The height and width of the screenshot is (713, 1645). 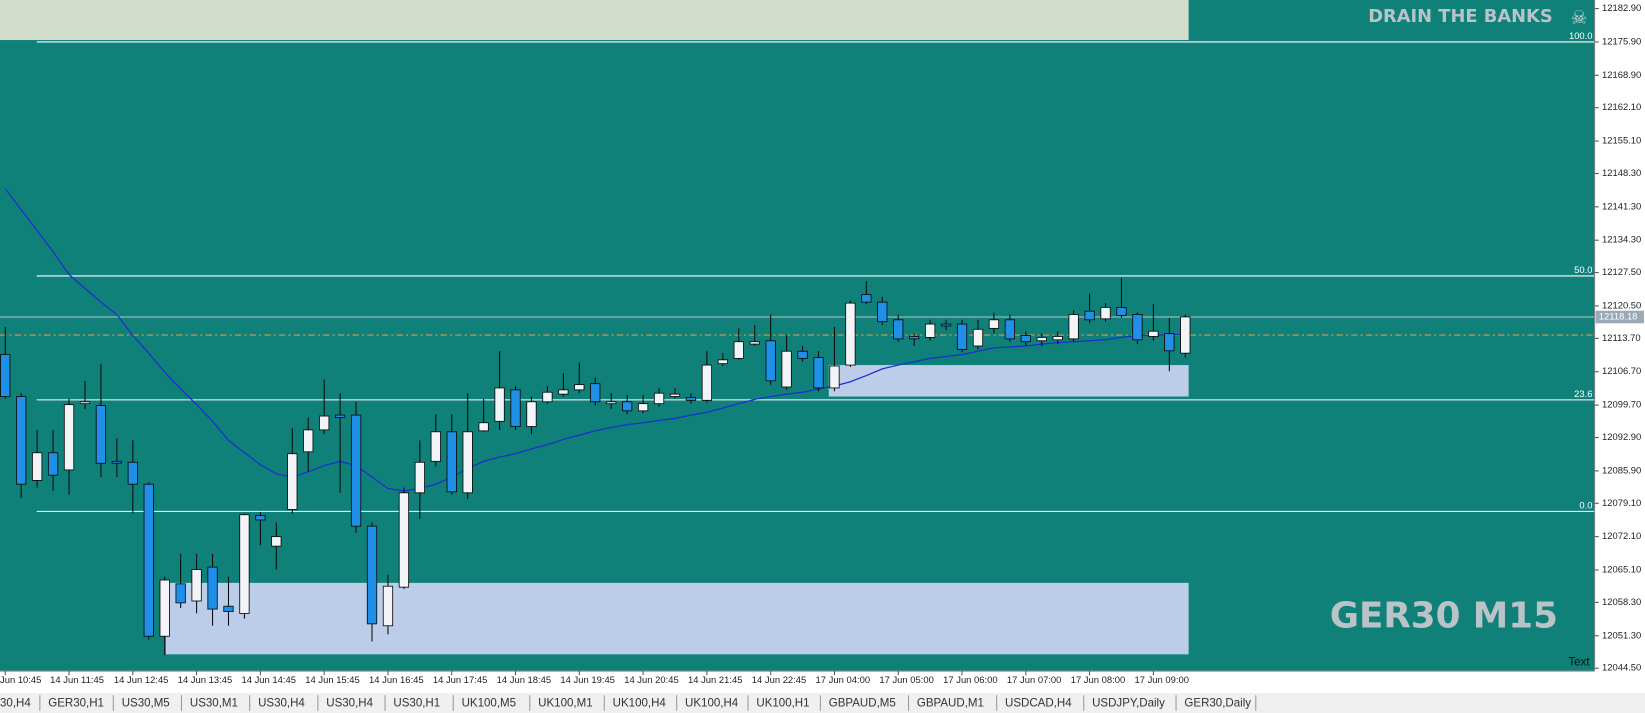 What do you see at coordinates (1621, 568) in the screenshot?
I see `y-tick-label: 12065.10` at bounding box center [1621, 568].